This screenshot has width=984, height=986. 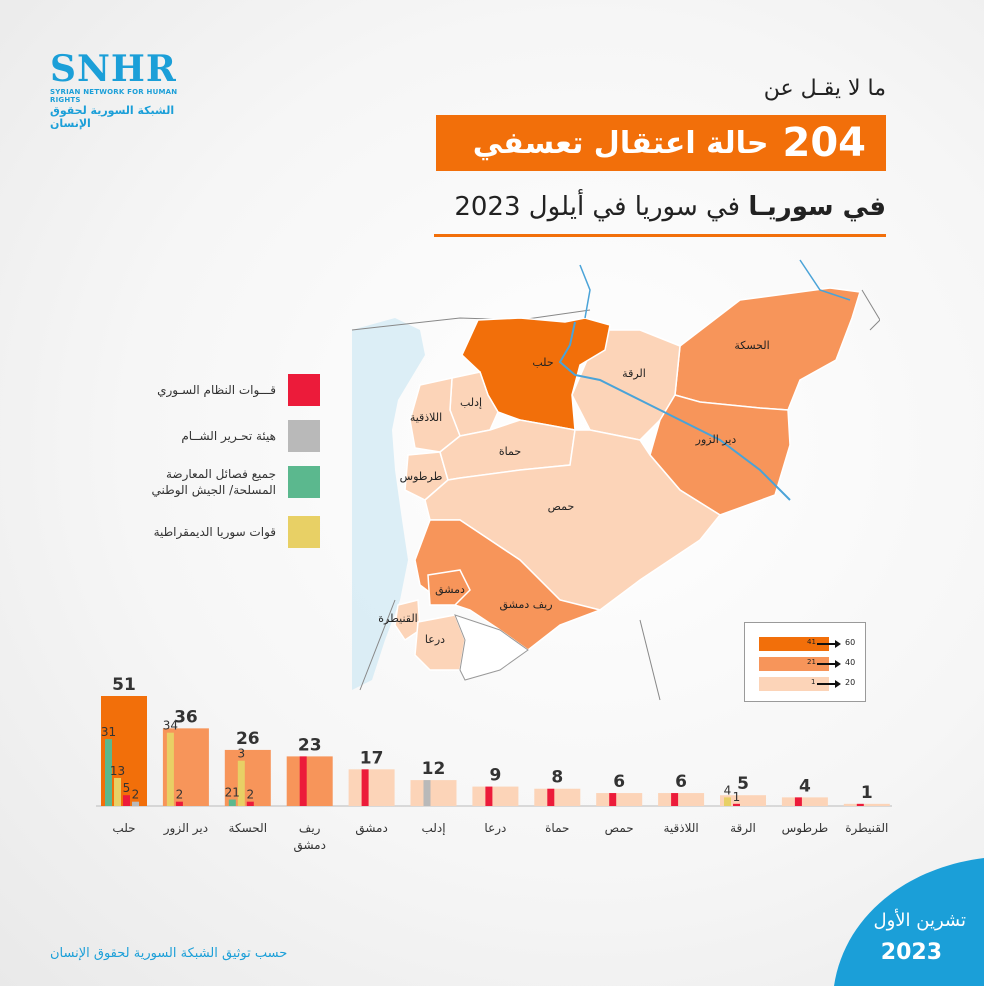 I want to click on series-value-label: 3, so click(x=241, y=754).